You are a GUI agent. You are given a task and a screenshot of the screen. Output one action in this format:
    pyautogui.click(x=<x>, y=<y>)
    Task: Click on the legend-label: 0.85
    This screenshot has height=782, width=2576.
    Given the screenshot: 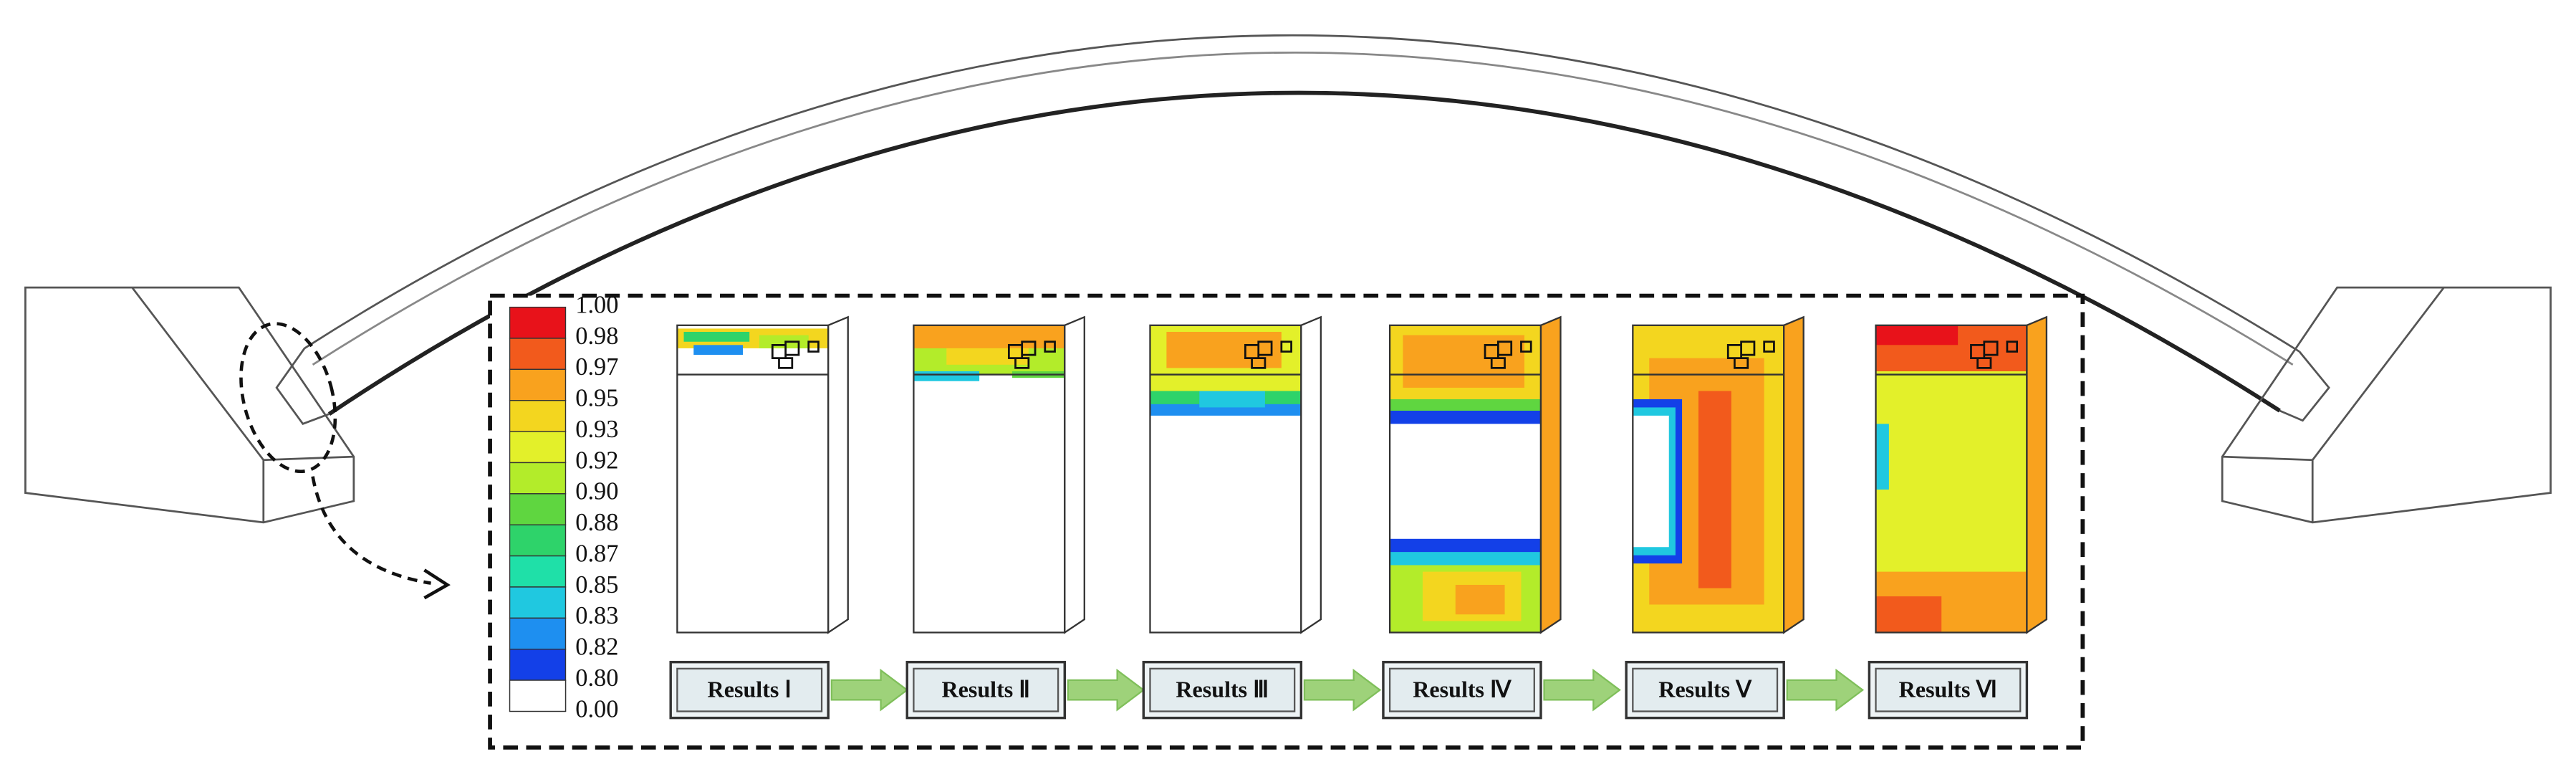 What is the action you would take?
    pyautogui.click(x=596, y=585)
    